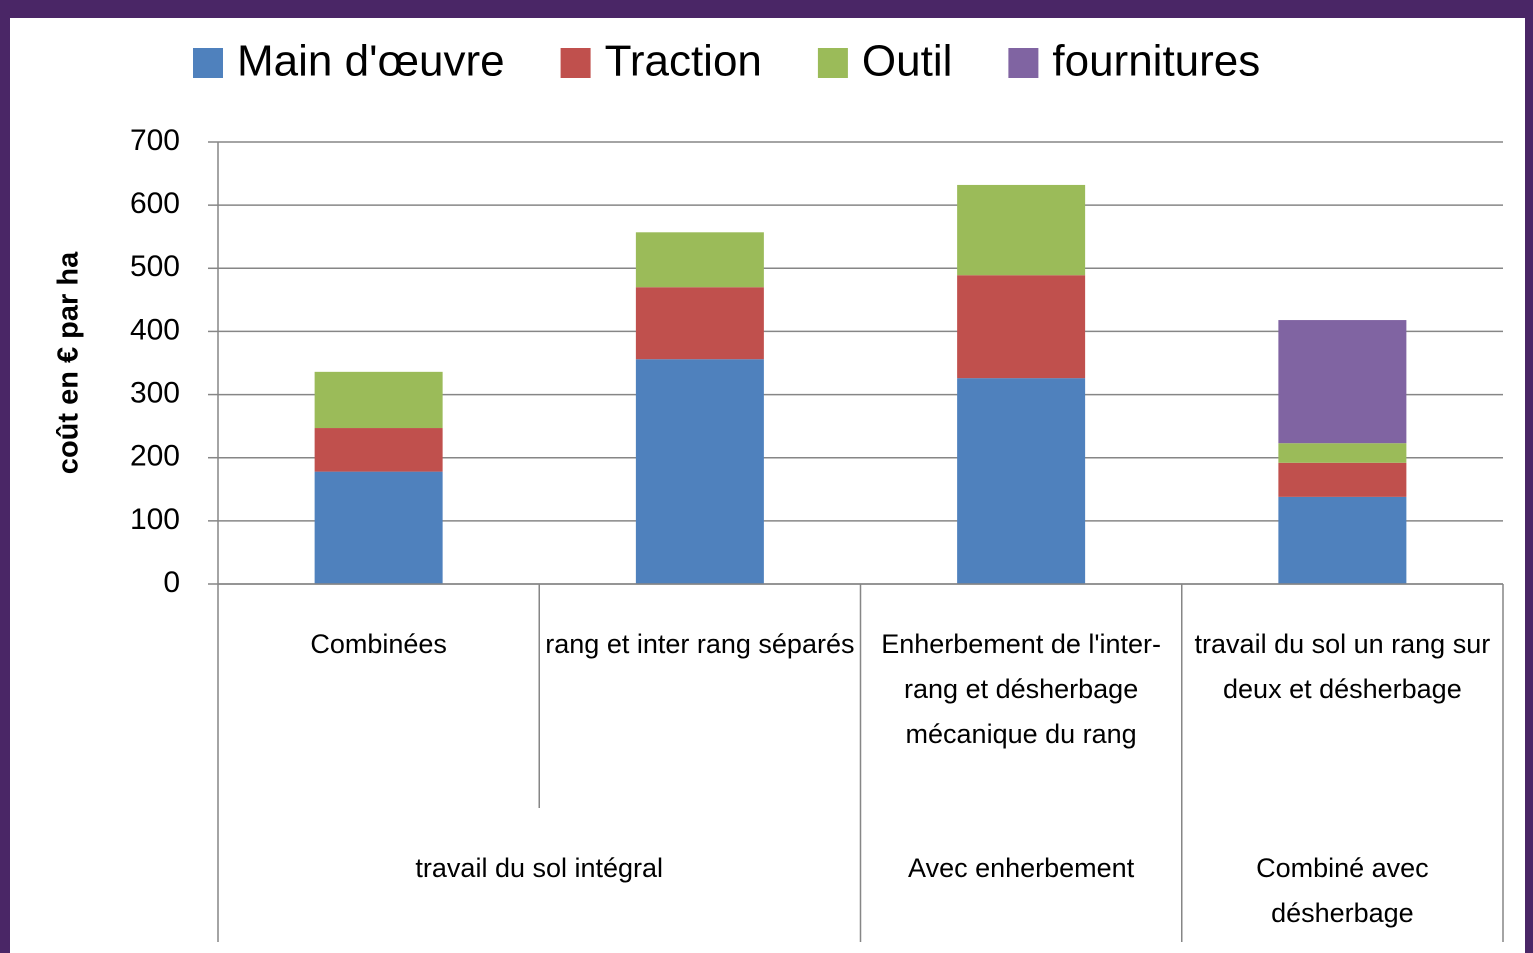  Describe the element at coordinates (155, 519) in the screenshot. I see `y-tick-label: 100` at that location.